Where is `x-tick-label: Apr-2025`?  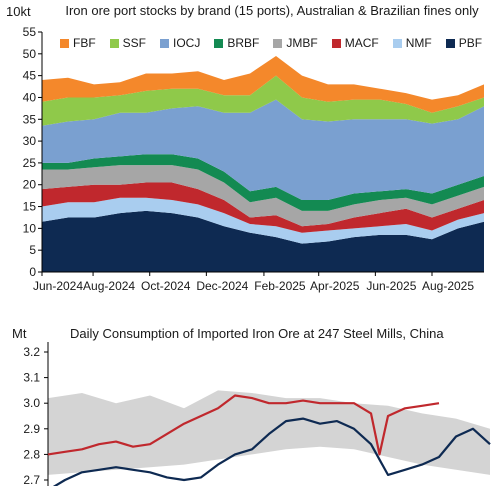 x-tick-label: Apr-2025 is located at coordinates (335, 286).